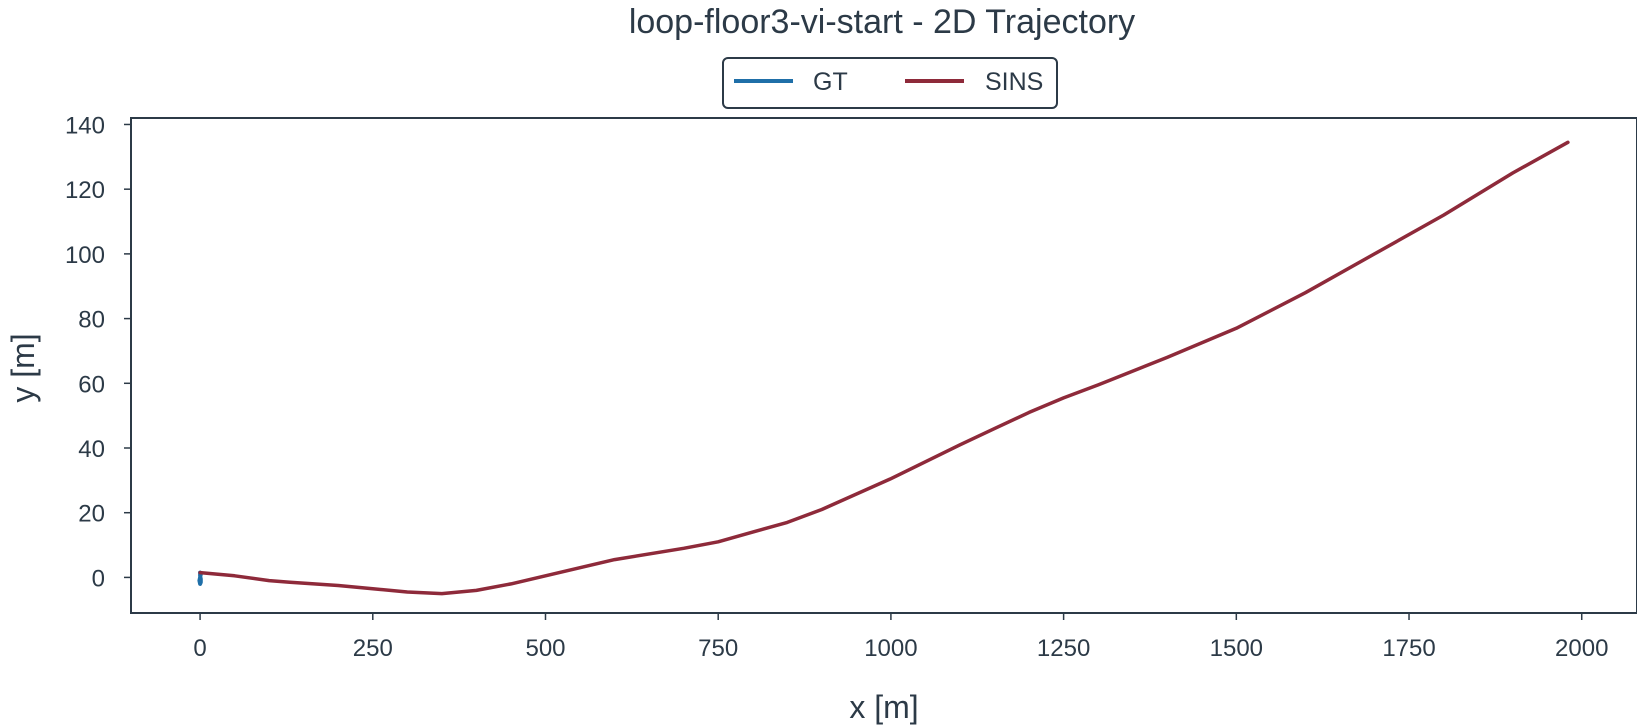 The height and width of the screenshot is (728, 1637). What do you see at coordinates (718, 648) in the screenshot?
I see `x-tick-label: 750` at bounding box center [718, 648].